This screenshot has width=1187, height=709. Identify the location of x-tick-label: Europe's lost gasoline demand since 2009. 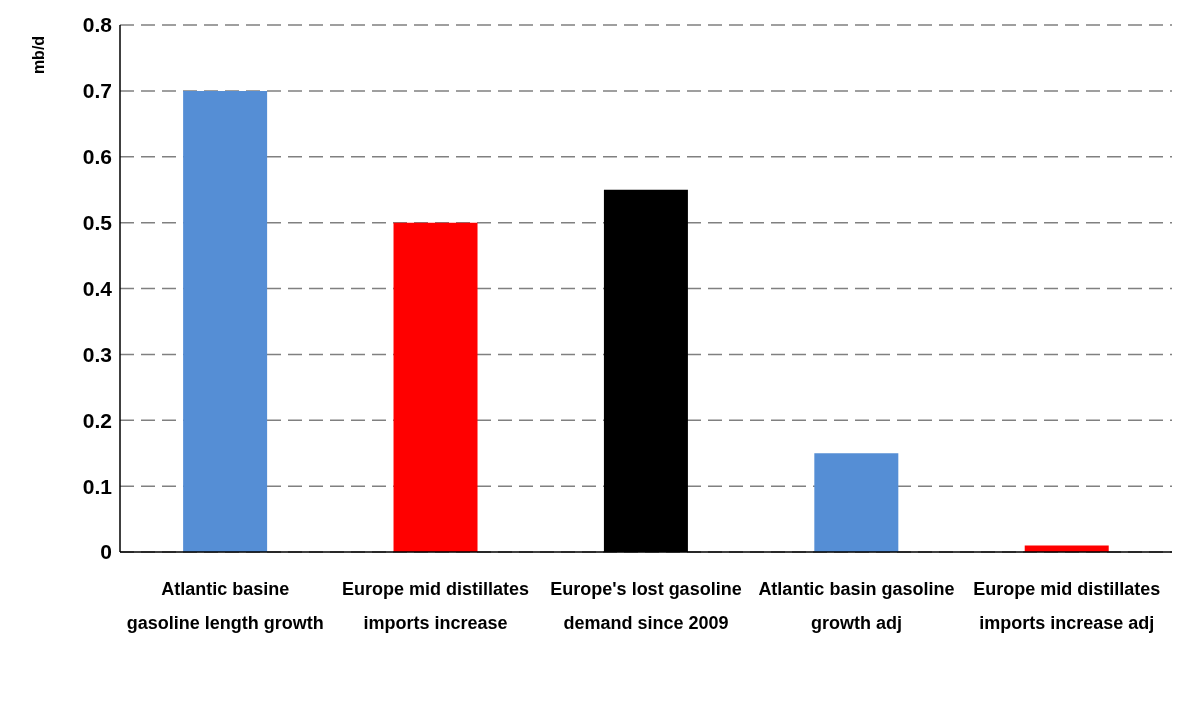
(646, 605).